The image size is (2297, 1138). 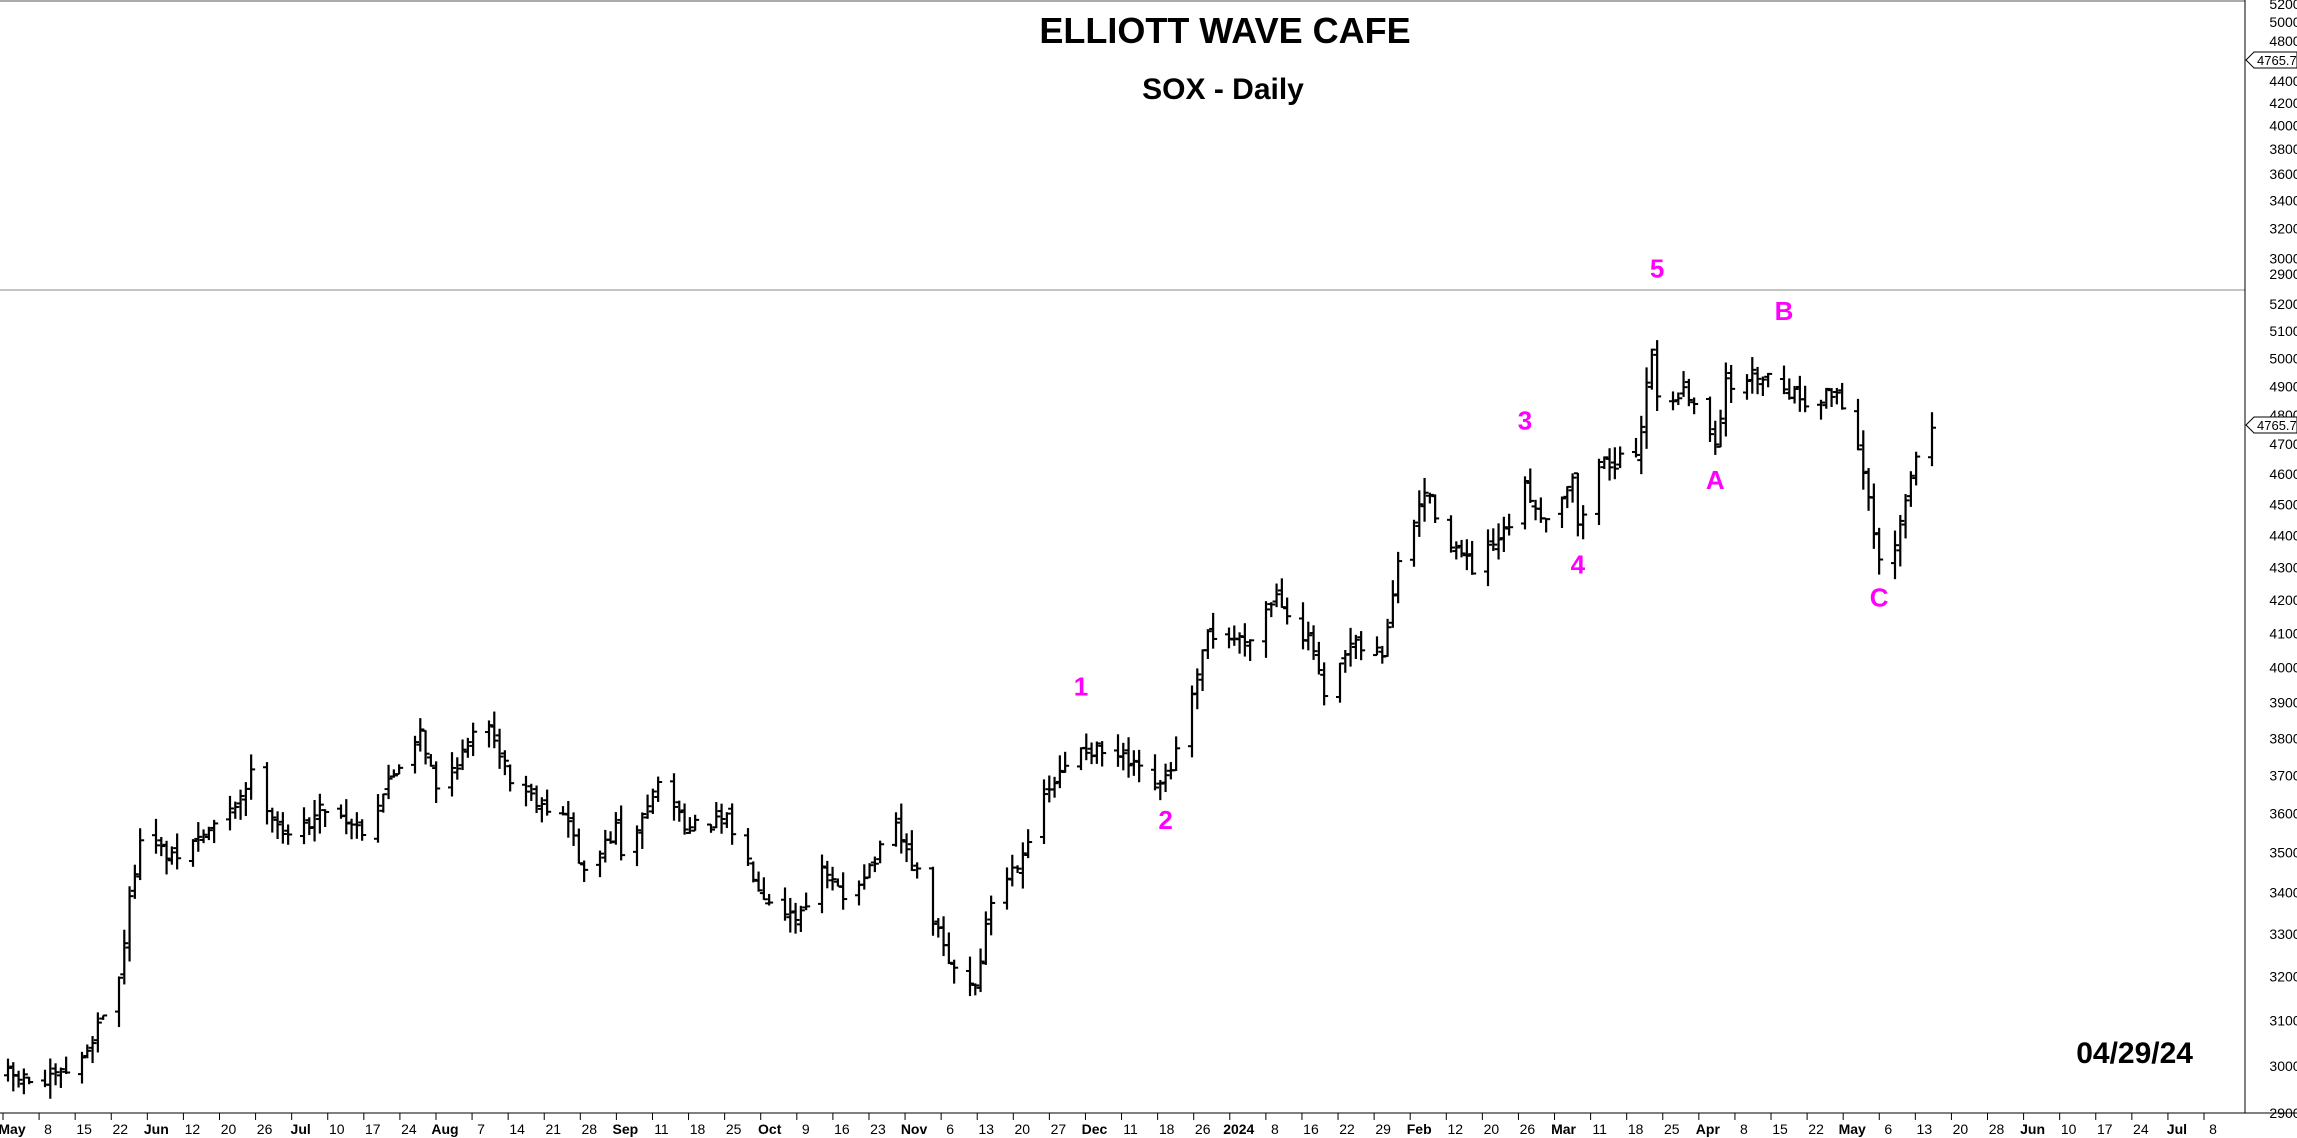 I want to click on y-tick-label: 3000, so click(x=2283, y=258).